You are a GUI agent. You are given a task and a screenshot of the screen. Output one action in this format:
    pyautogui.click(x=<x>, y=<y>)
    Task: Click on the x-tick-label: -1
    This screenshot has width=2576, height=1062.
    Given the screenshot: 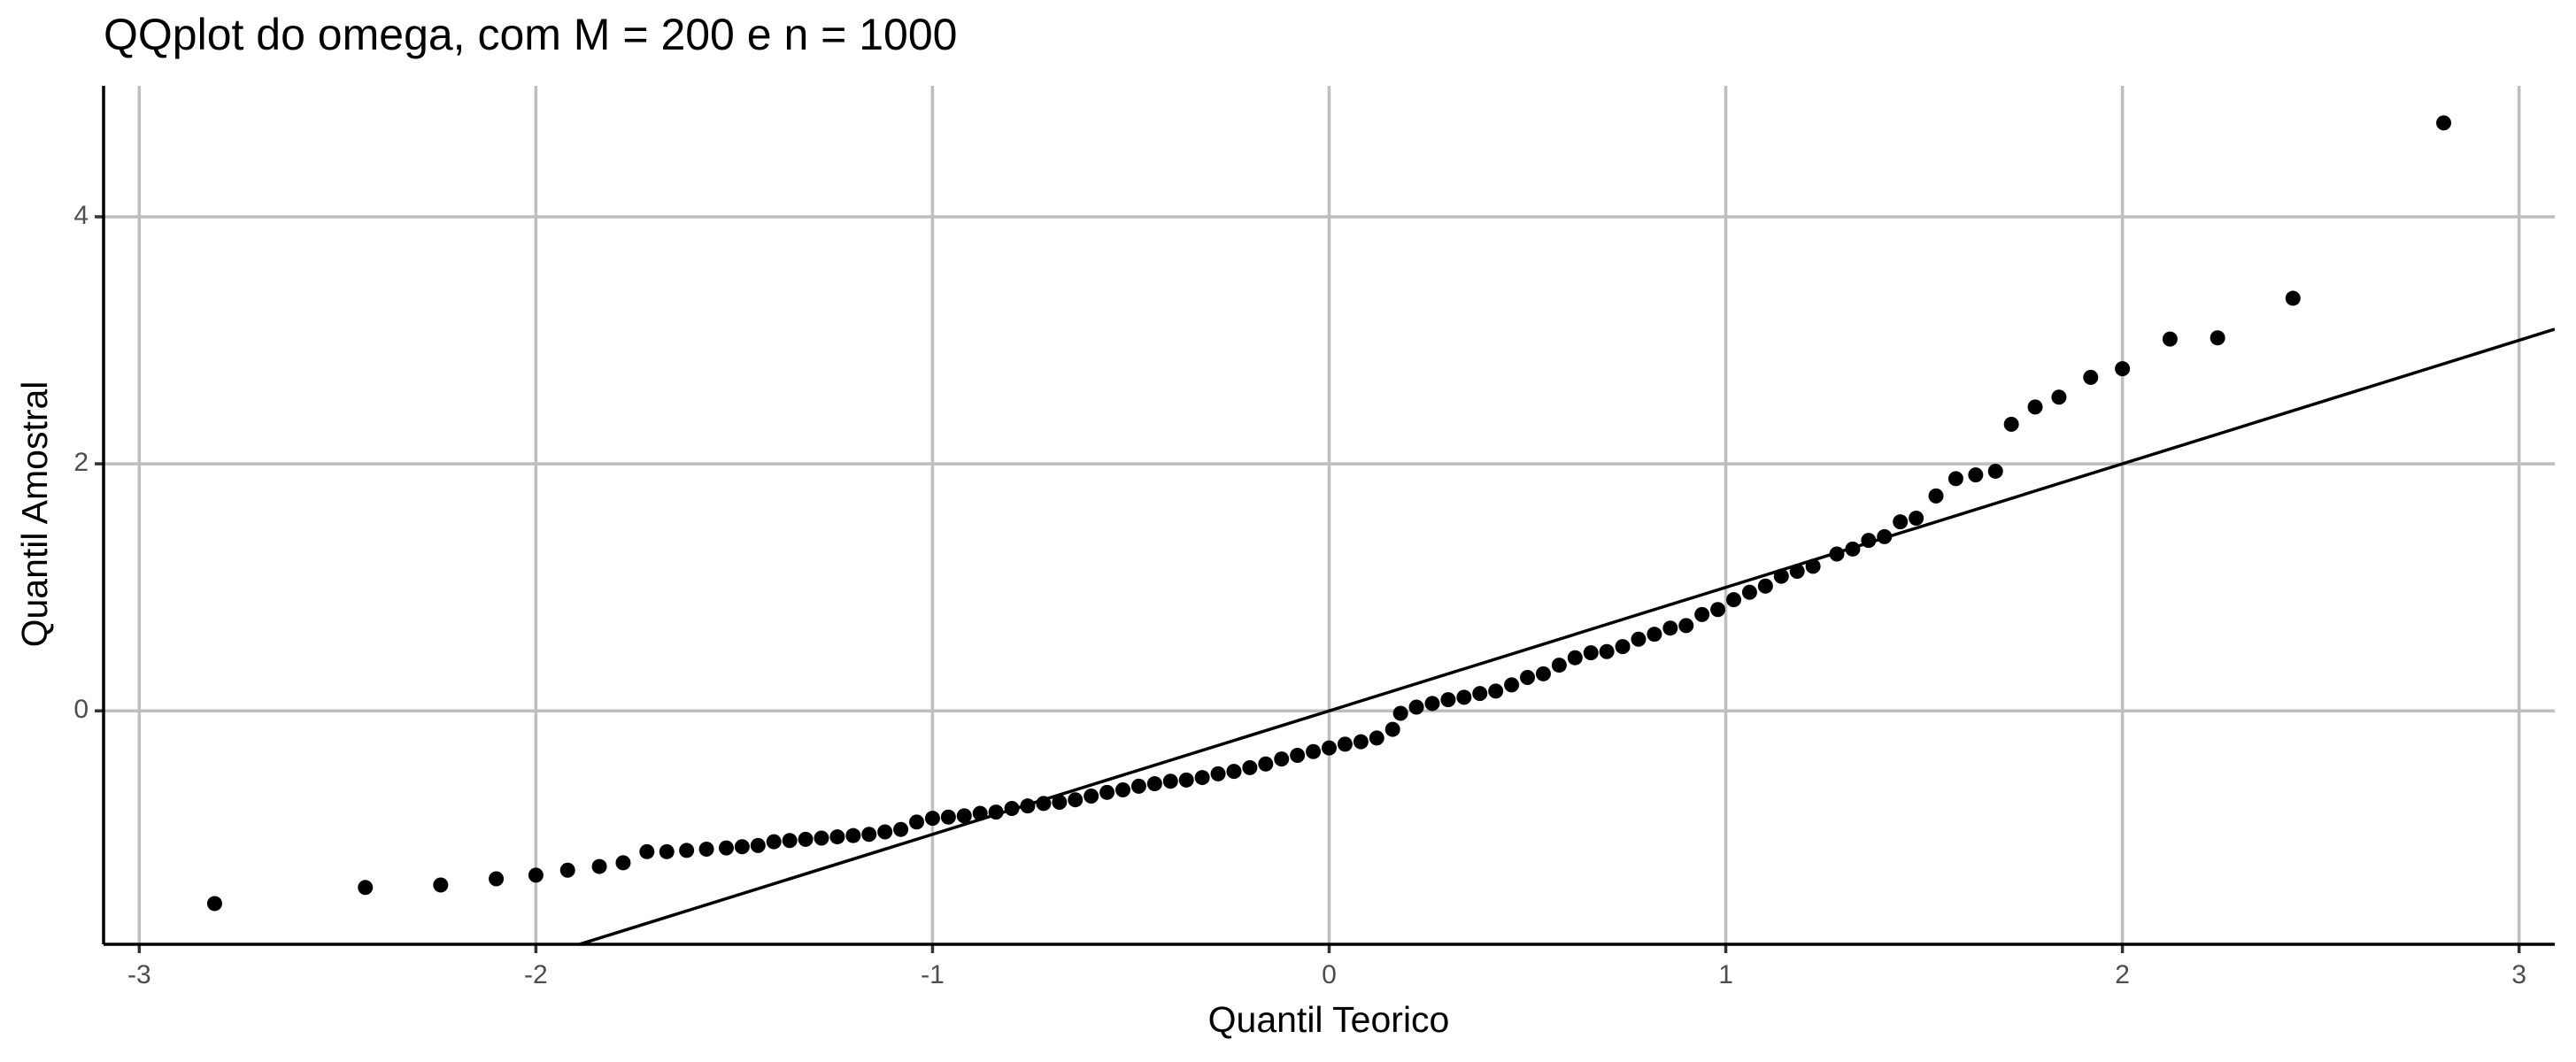 What is the action you would take?
    pyautogui.click(x=933, y=975)
    